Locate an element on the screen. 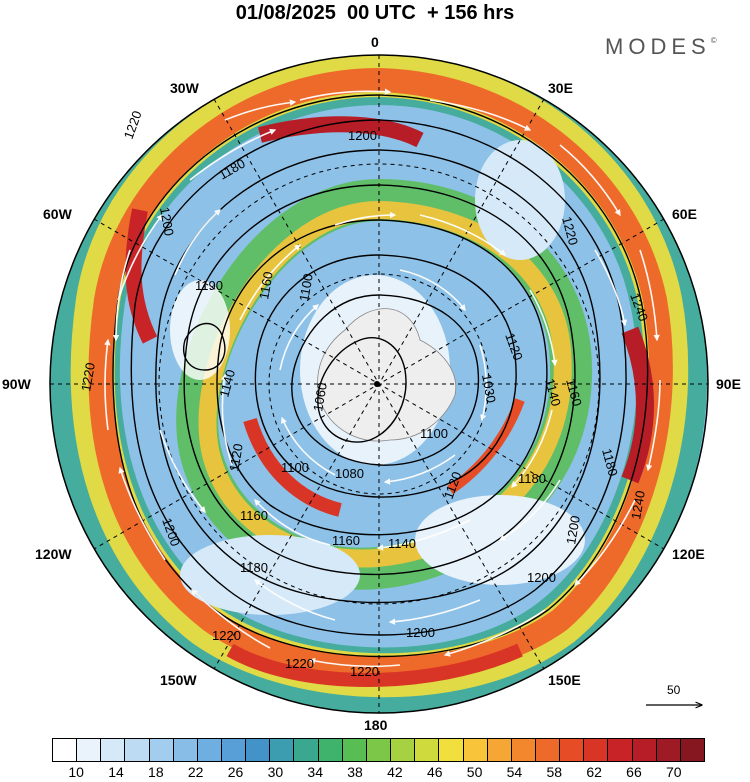 Image resolution: width=750 pixels, height=782 pixels. colorbar-tick-label: 46 is located at coordinates (434, 772).